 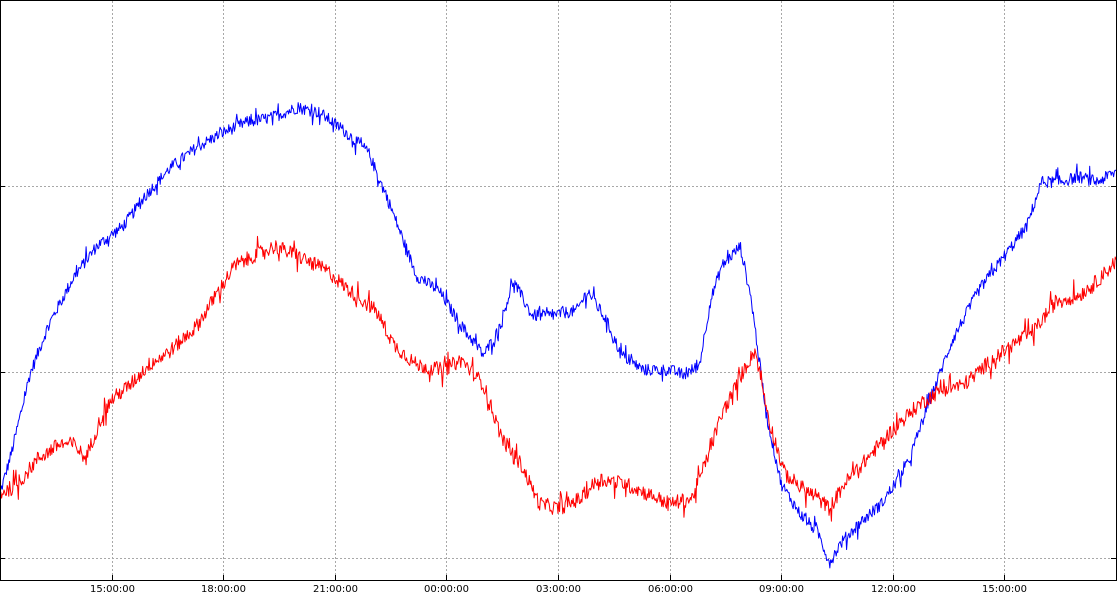 What do you see at coordinates (893, 589) in the screenshot?
I see `x-tick-label: 12:00:00` at bounding box center [893, 589].